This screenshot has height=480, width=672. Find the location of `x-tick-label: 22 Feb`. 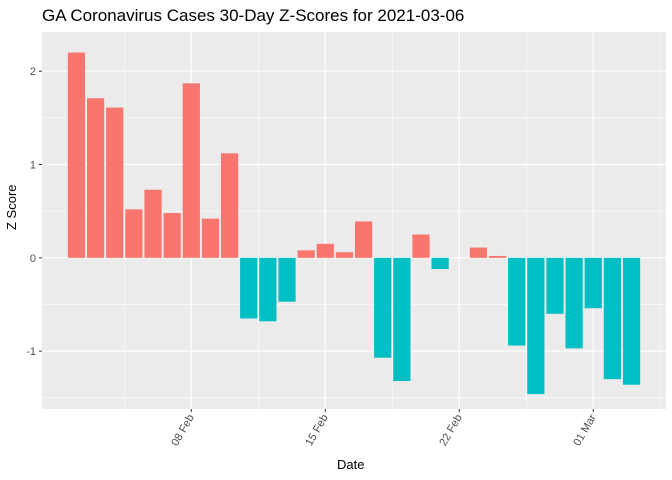

x-tick-label: 22 Feb is located at coordinates (451, 431).